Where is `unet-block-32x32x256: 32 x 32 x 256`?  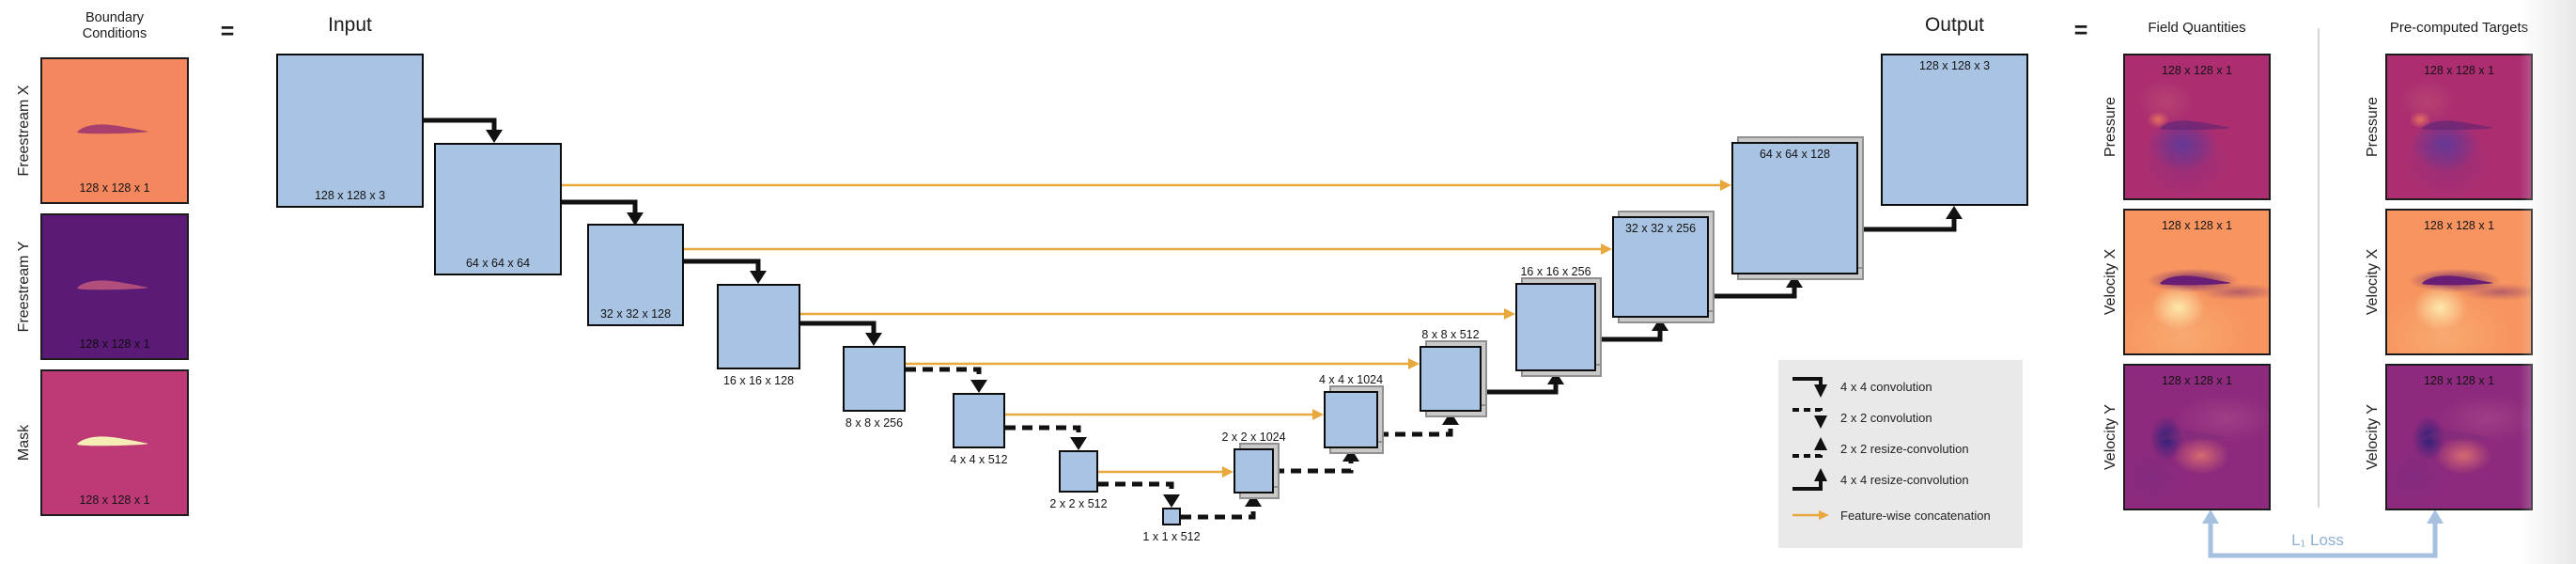
unet-block-32x32x256: 32 x 32 x 256 is located at coordinates (1664, 267).